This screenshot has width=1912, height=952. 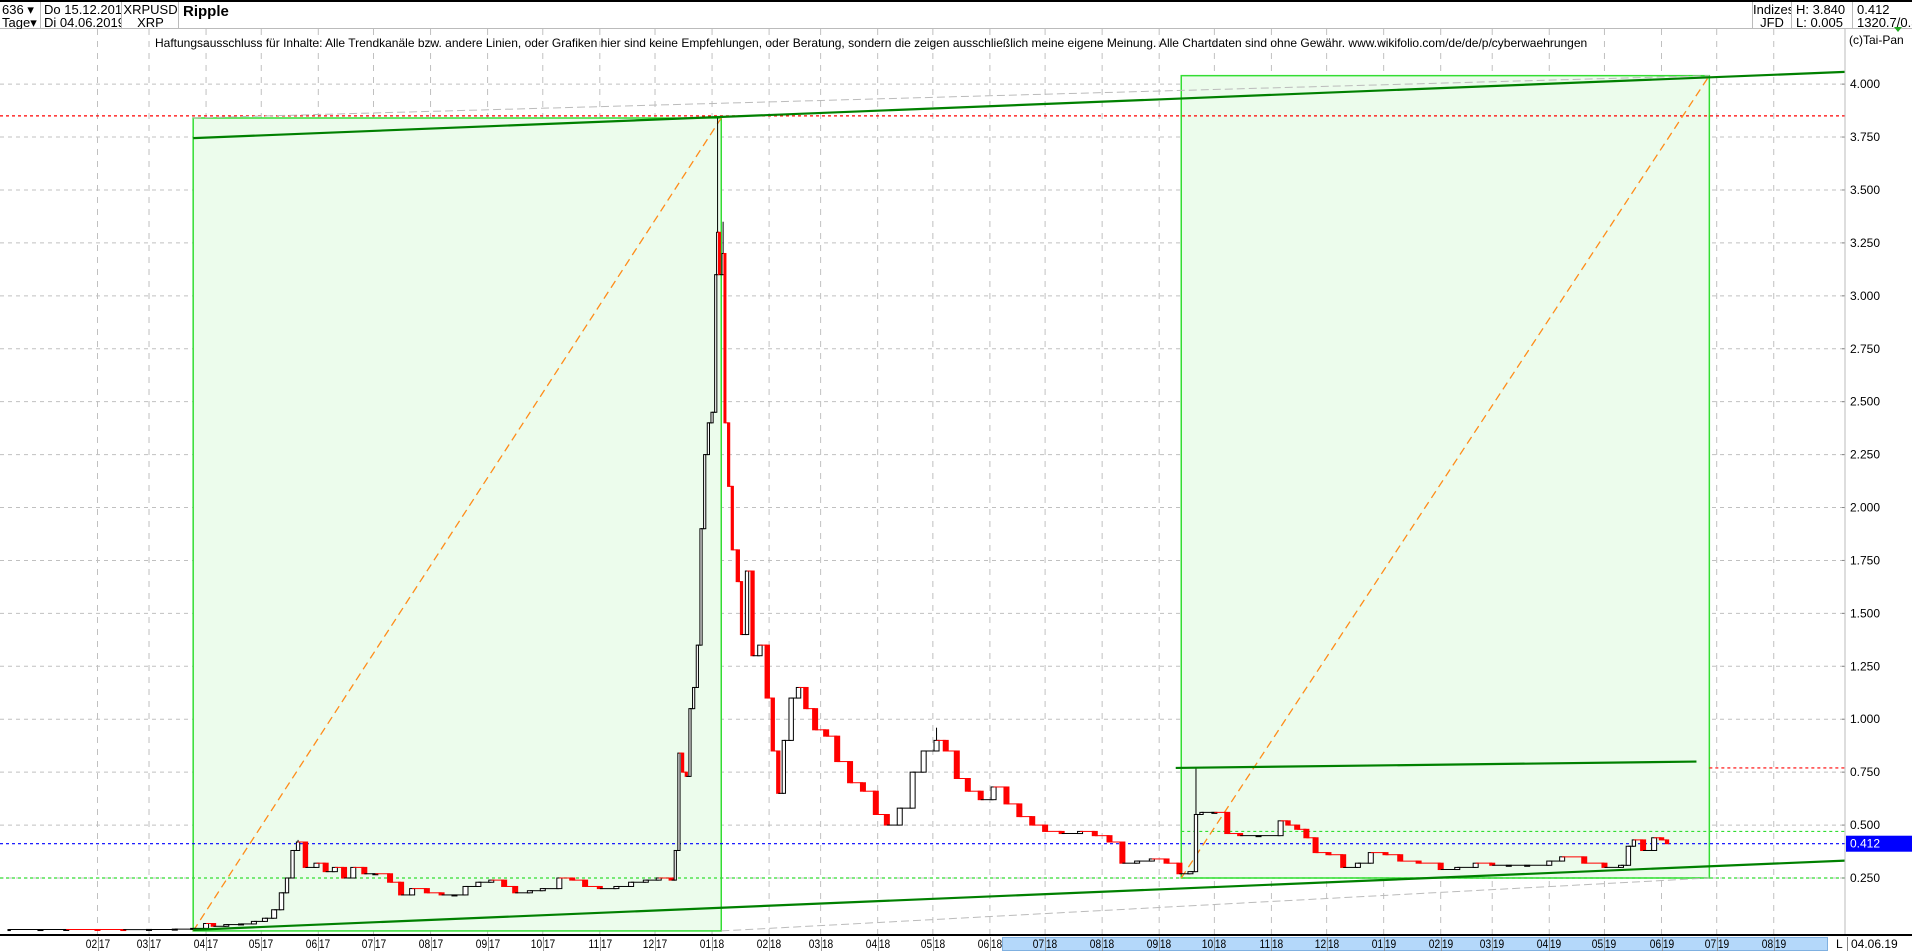 I want to click on end-date: Di 04.06.2019, so click(x=82, y=22).